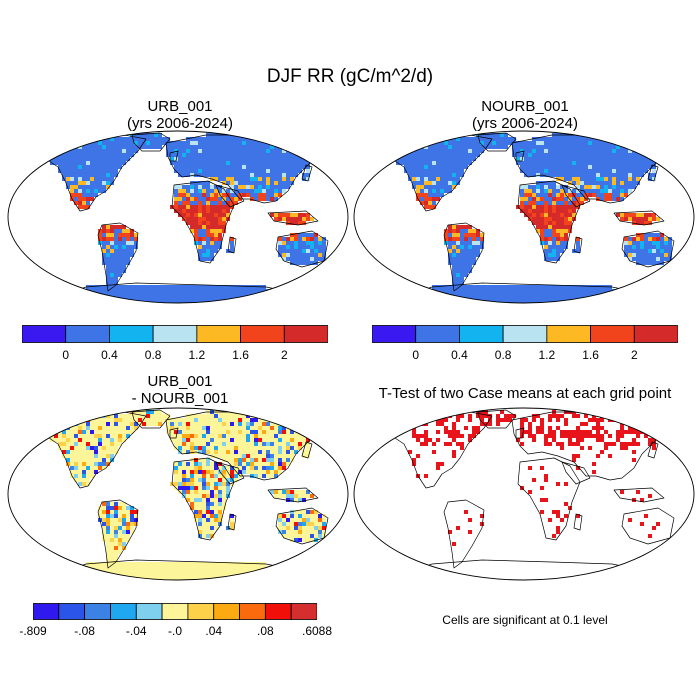 The height and width of the screenshot is (700, 700). I want to click on panel-title-nourb-line1: NOURB_001, so click(525, 106).